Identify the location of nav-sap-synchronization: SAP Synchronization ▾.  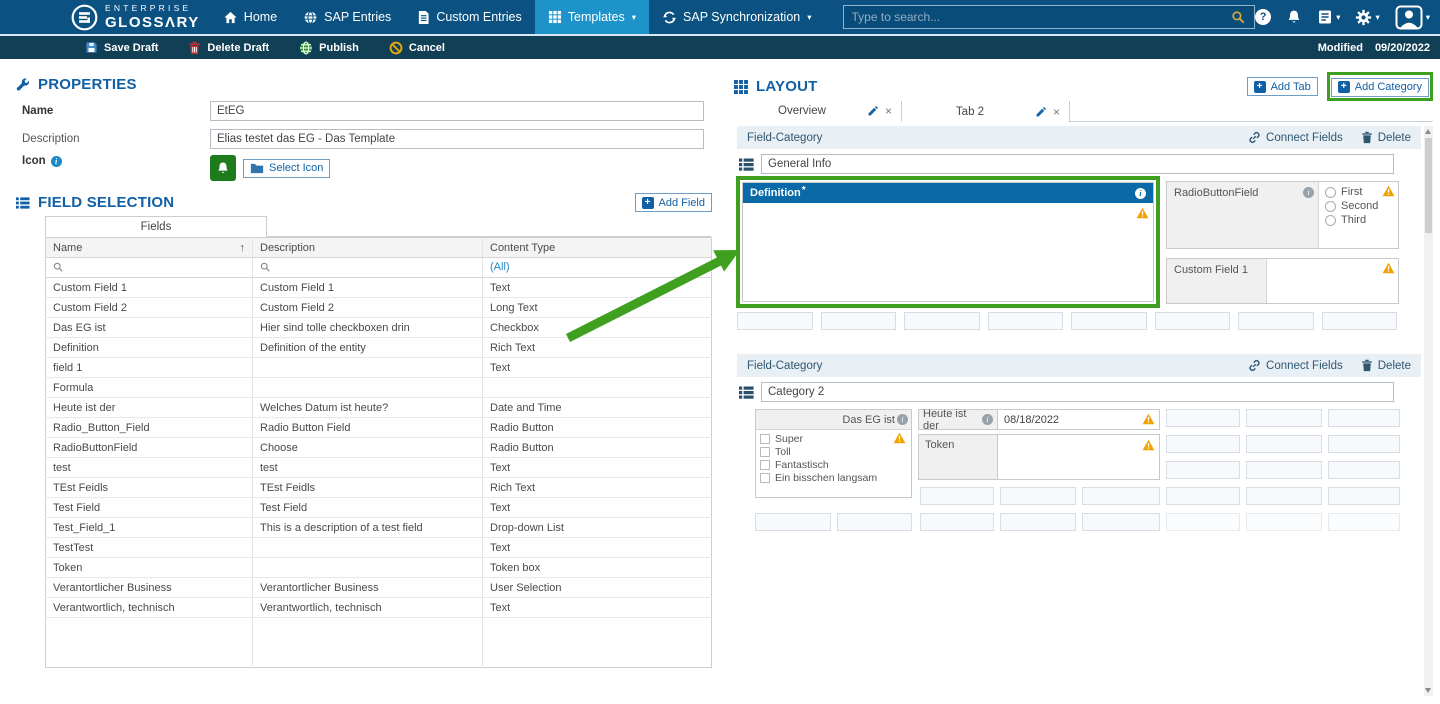
(736, 17).